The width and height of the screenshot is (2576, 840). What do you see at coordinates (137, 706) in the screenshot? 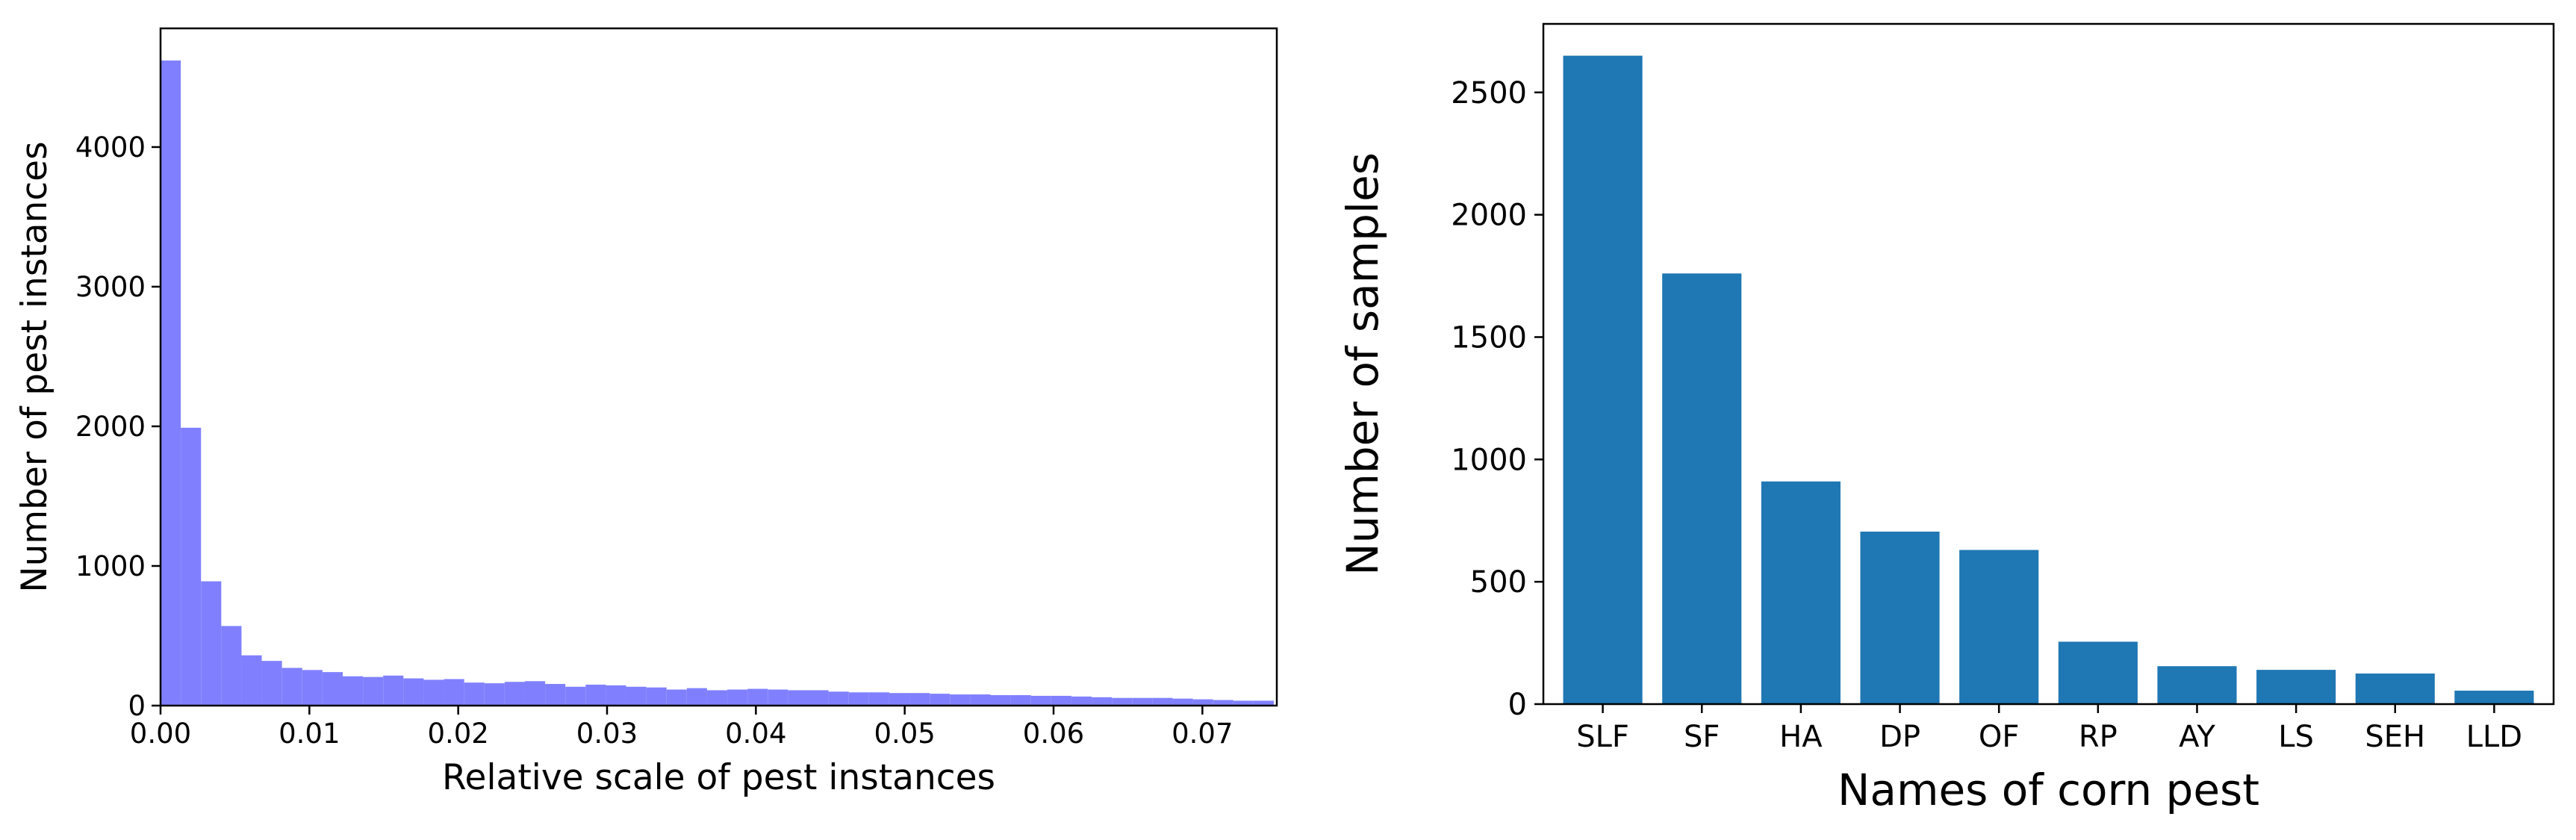
I see `histogram-y-tick-label: 0` at bounding box center [137, 706].